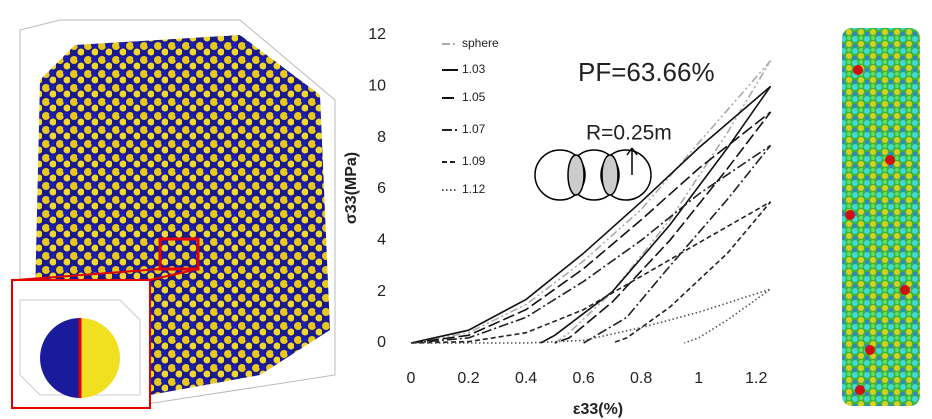 Image resolution: width=932 pixels, height=419 pixels. Describe the element at coordinates (593, 174) in the screenshot. I see `particle-schematic` at that location.